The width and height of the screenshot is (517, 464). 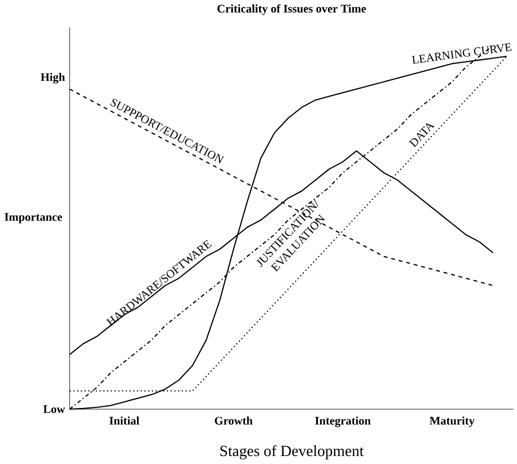 What do you see at coordinates (33, 218) in the screenshot?
I see `y-axis-title: Importance` at bounding box center [33, 218].